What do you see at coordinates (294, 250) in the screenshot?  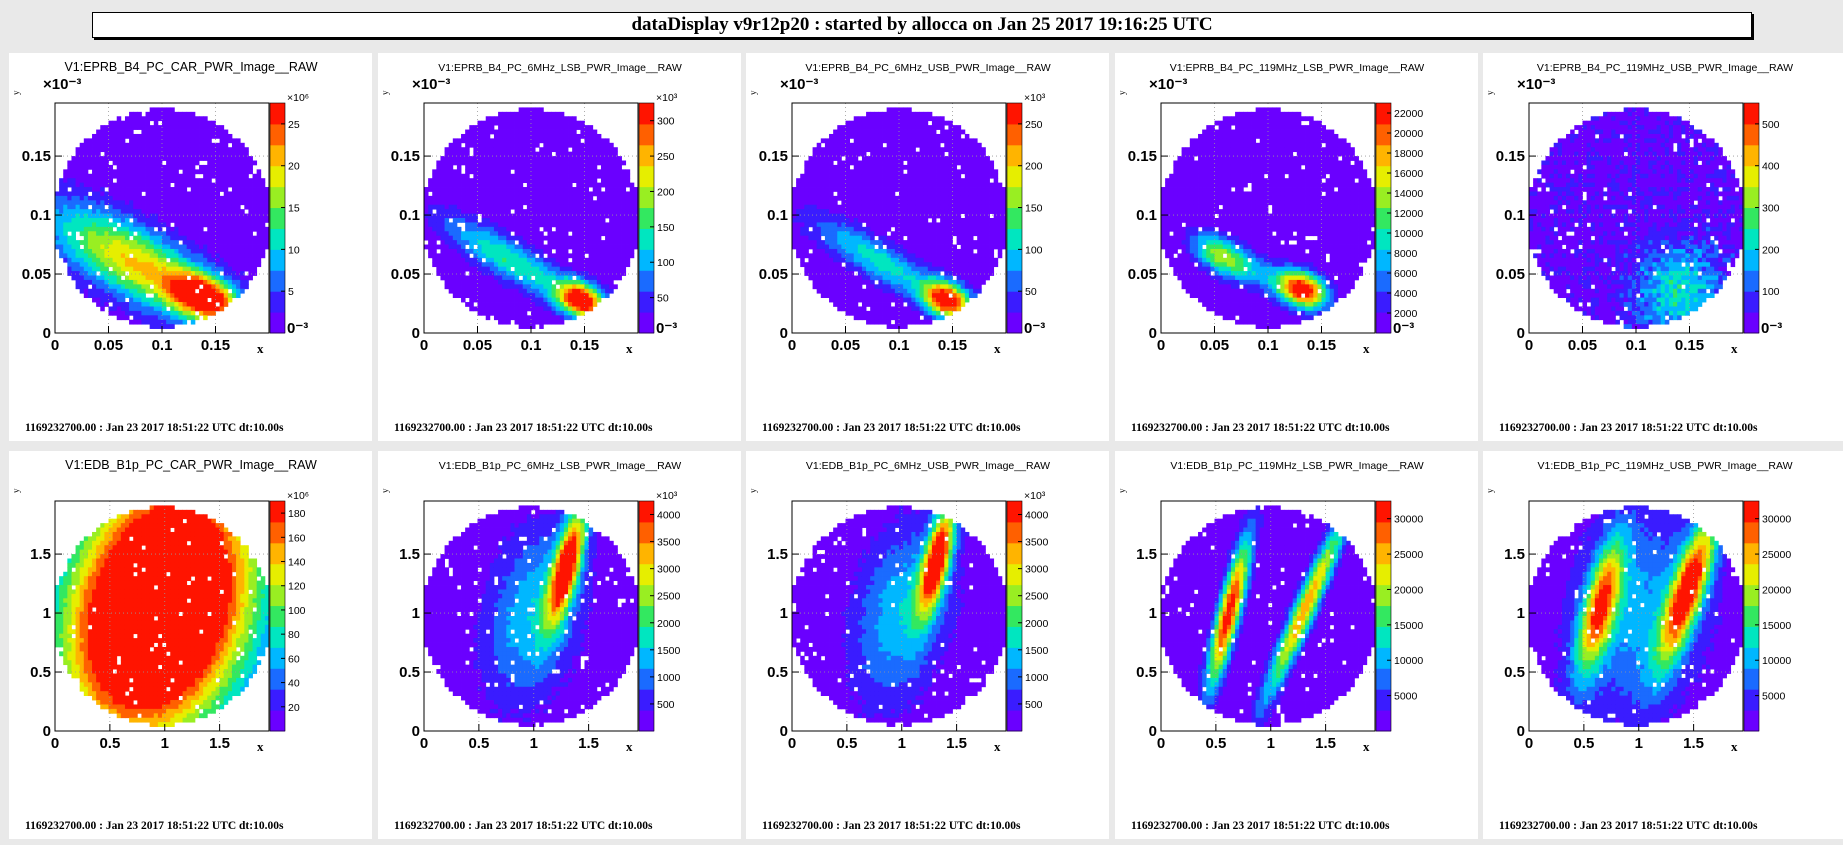 I see `colorbar-tick-label: 10` at bounding box center [294, 250].